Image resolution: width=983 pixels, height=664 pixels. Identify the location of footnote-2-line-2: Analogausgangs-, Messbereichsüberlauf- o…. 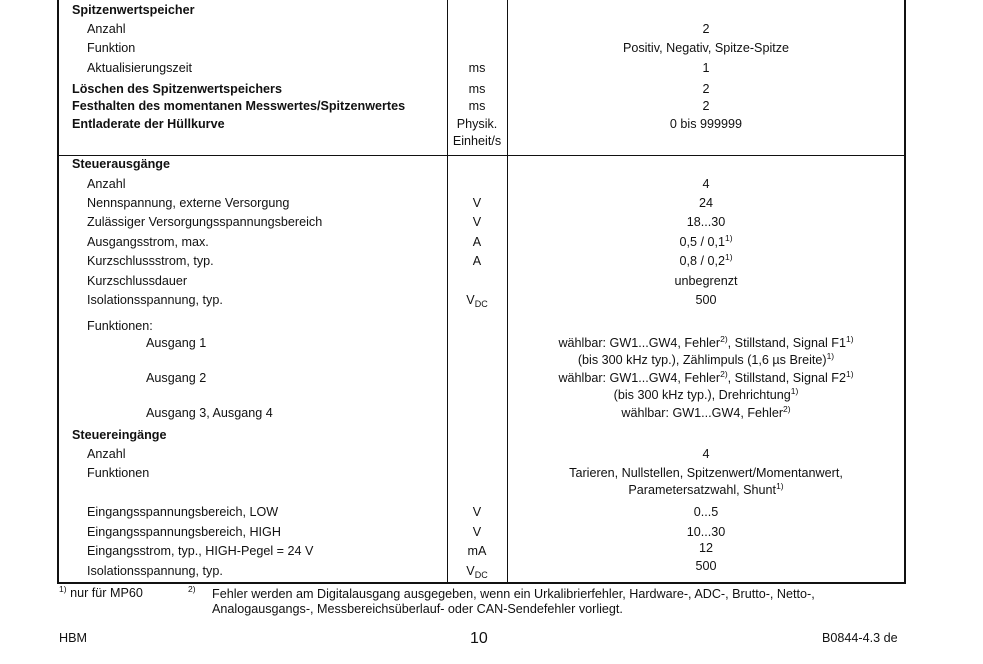
(417, 609).